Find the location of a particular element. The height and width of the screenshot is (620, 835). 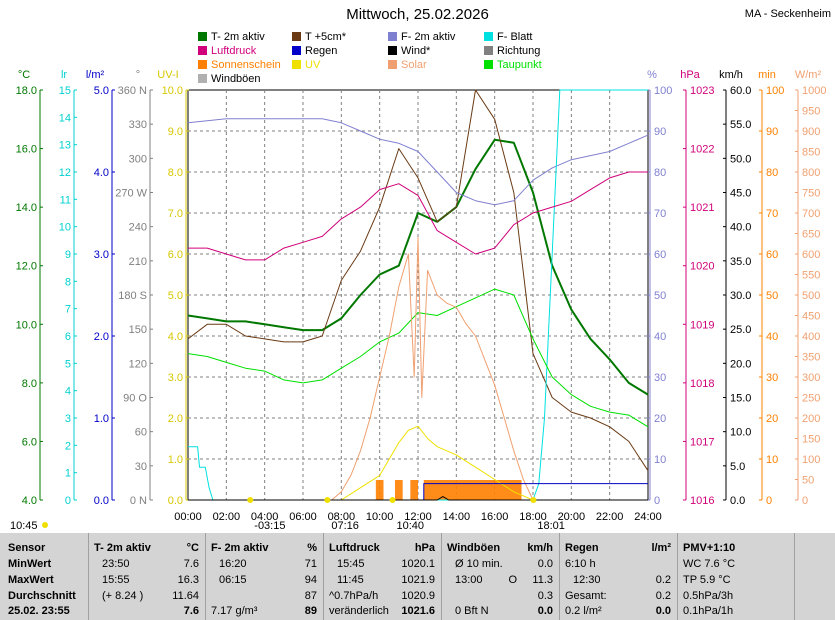

legend-label: Solar is located at coordinates (414, 65).